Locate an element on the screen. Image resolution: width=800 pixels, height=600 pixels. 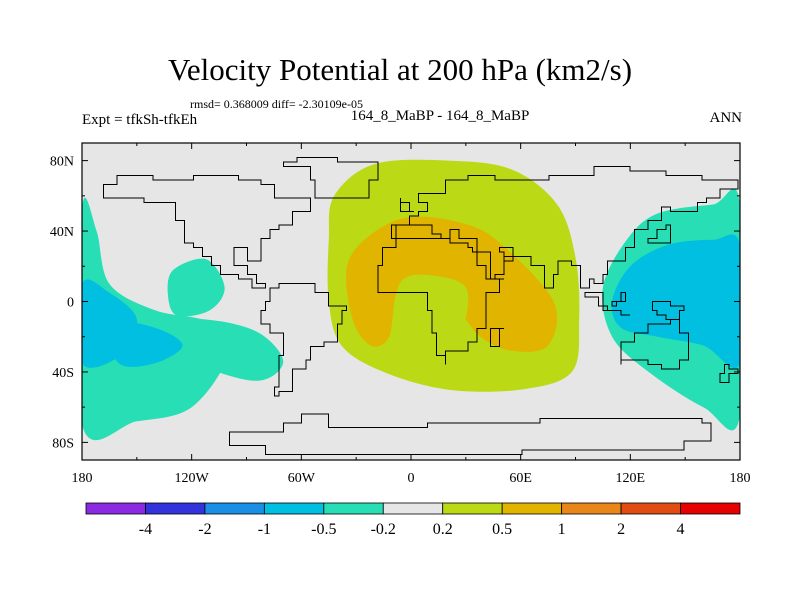
x-tick-label-0: 180 is located at coordinates (82, 478).